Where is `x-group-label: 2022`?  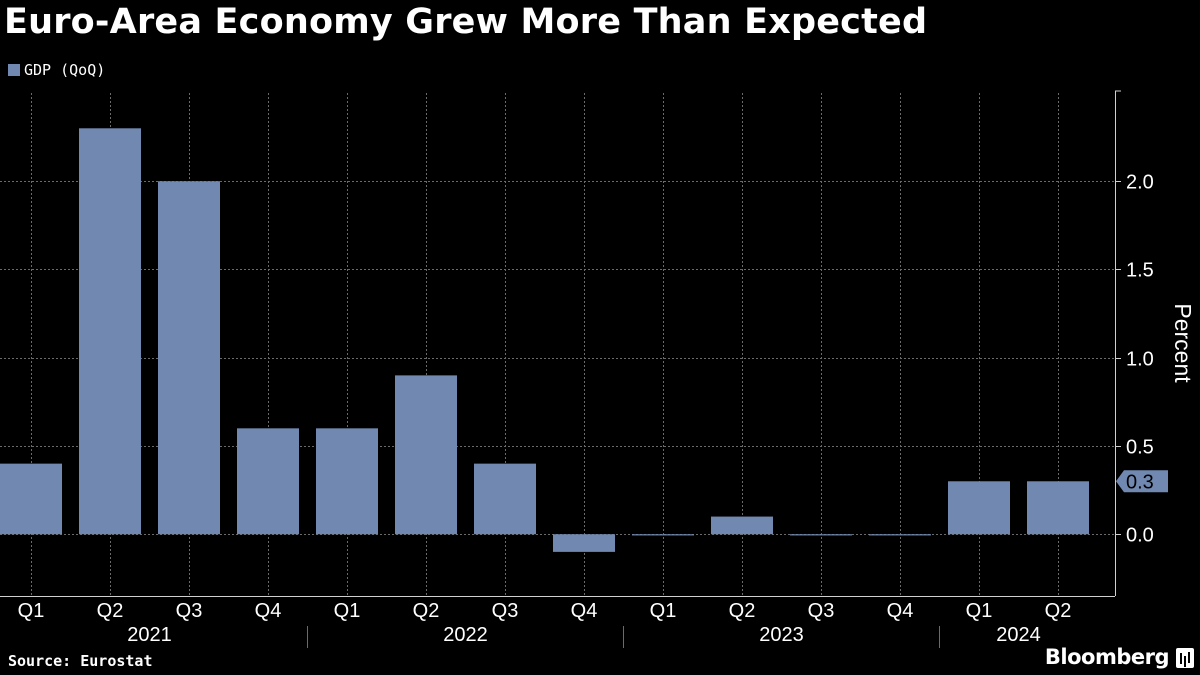 x-group-label: 2022 is located at coordinates (465, 635).